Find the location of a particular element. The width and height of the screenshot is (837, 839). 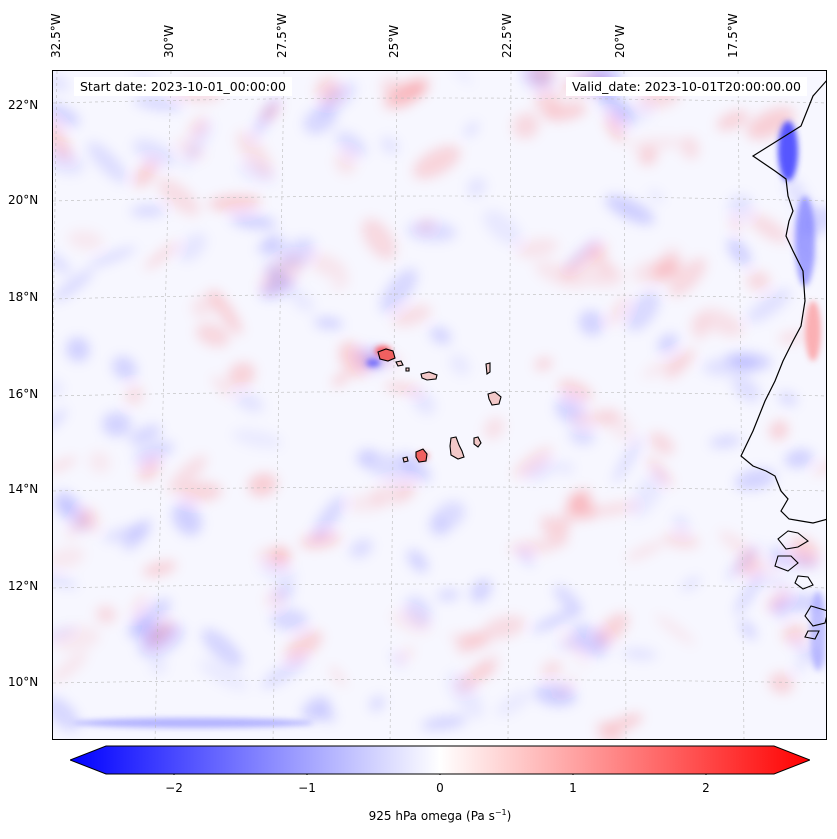

colorbar-title: 925 hPa omega (Pa s−1) is located at coordinates (418, 815).